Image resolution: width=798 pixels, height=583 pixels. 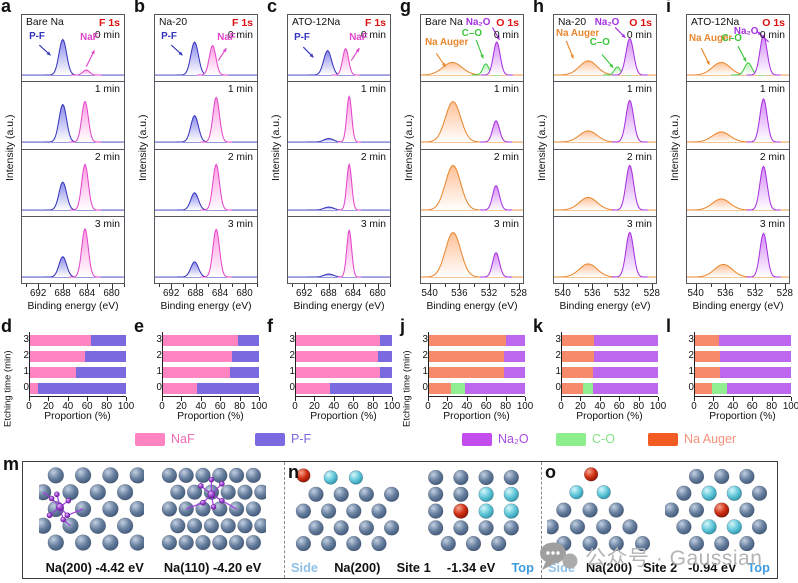 I want to click on tick-label: 532, so click(x=755, y=293).